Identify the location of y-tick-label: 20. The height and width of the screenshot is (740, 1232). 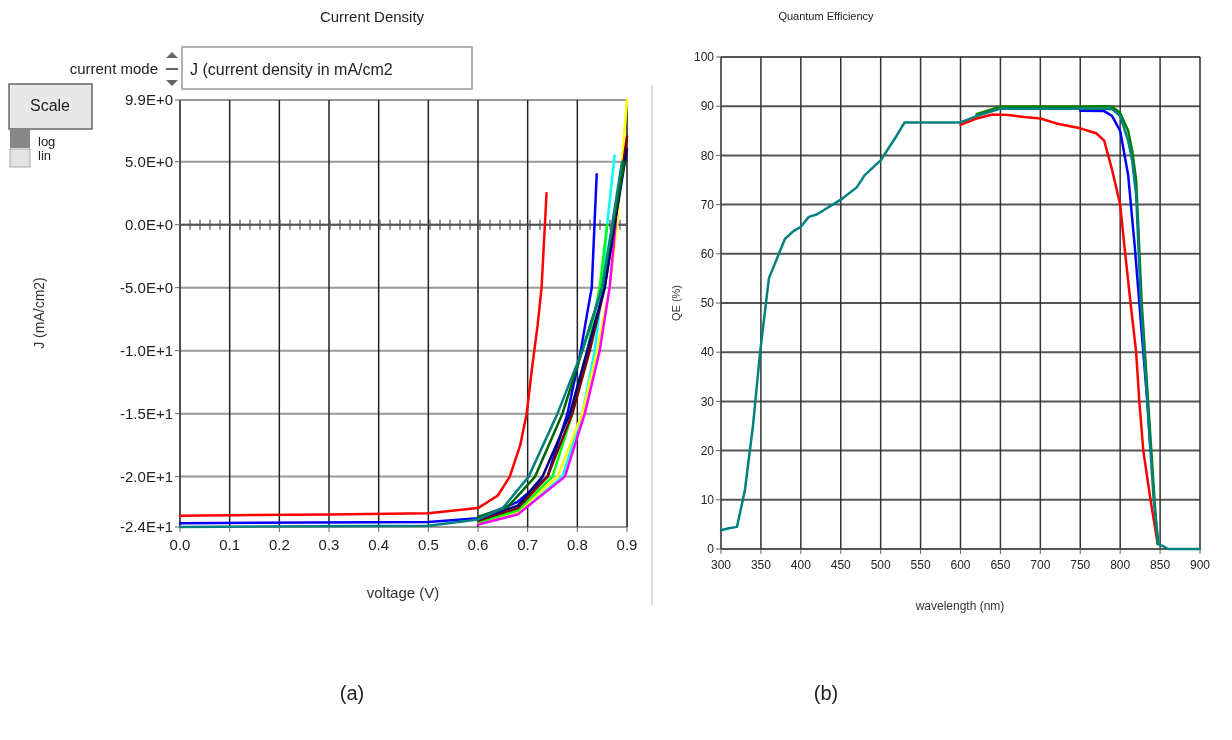
(707, 450).